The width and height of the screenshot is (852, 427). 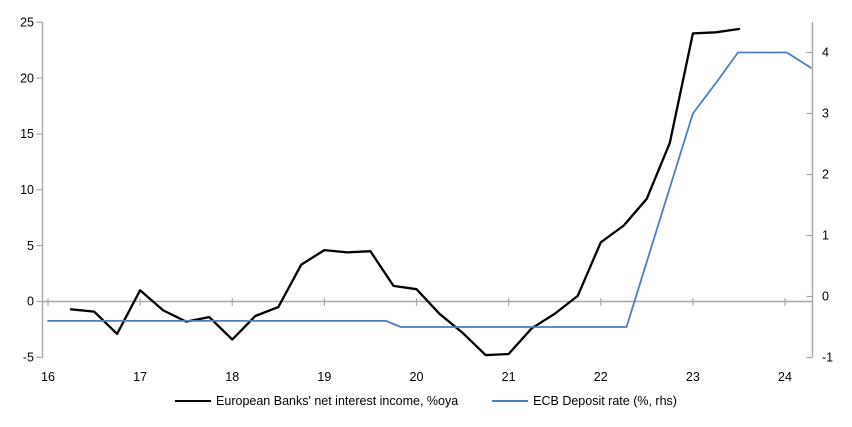 What do you see at coordinates (509, 377) in the screenshot?
I see `x-tick-label: 21` at bounding box center [509, 377].